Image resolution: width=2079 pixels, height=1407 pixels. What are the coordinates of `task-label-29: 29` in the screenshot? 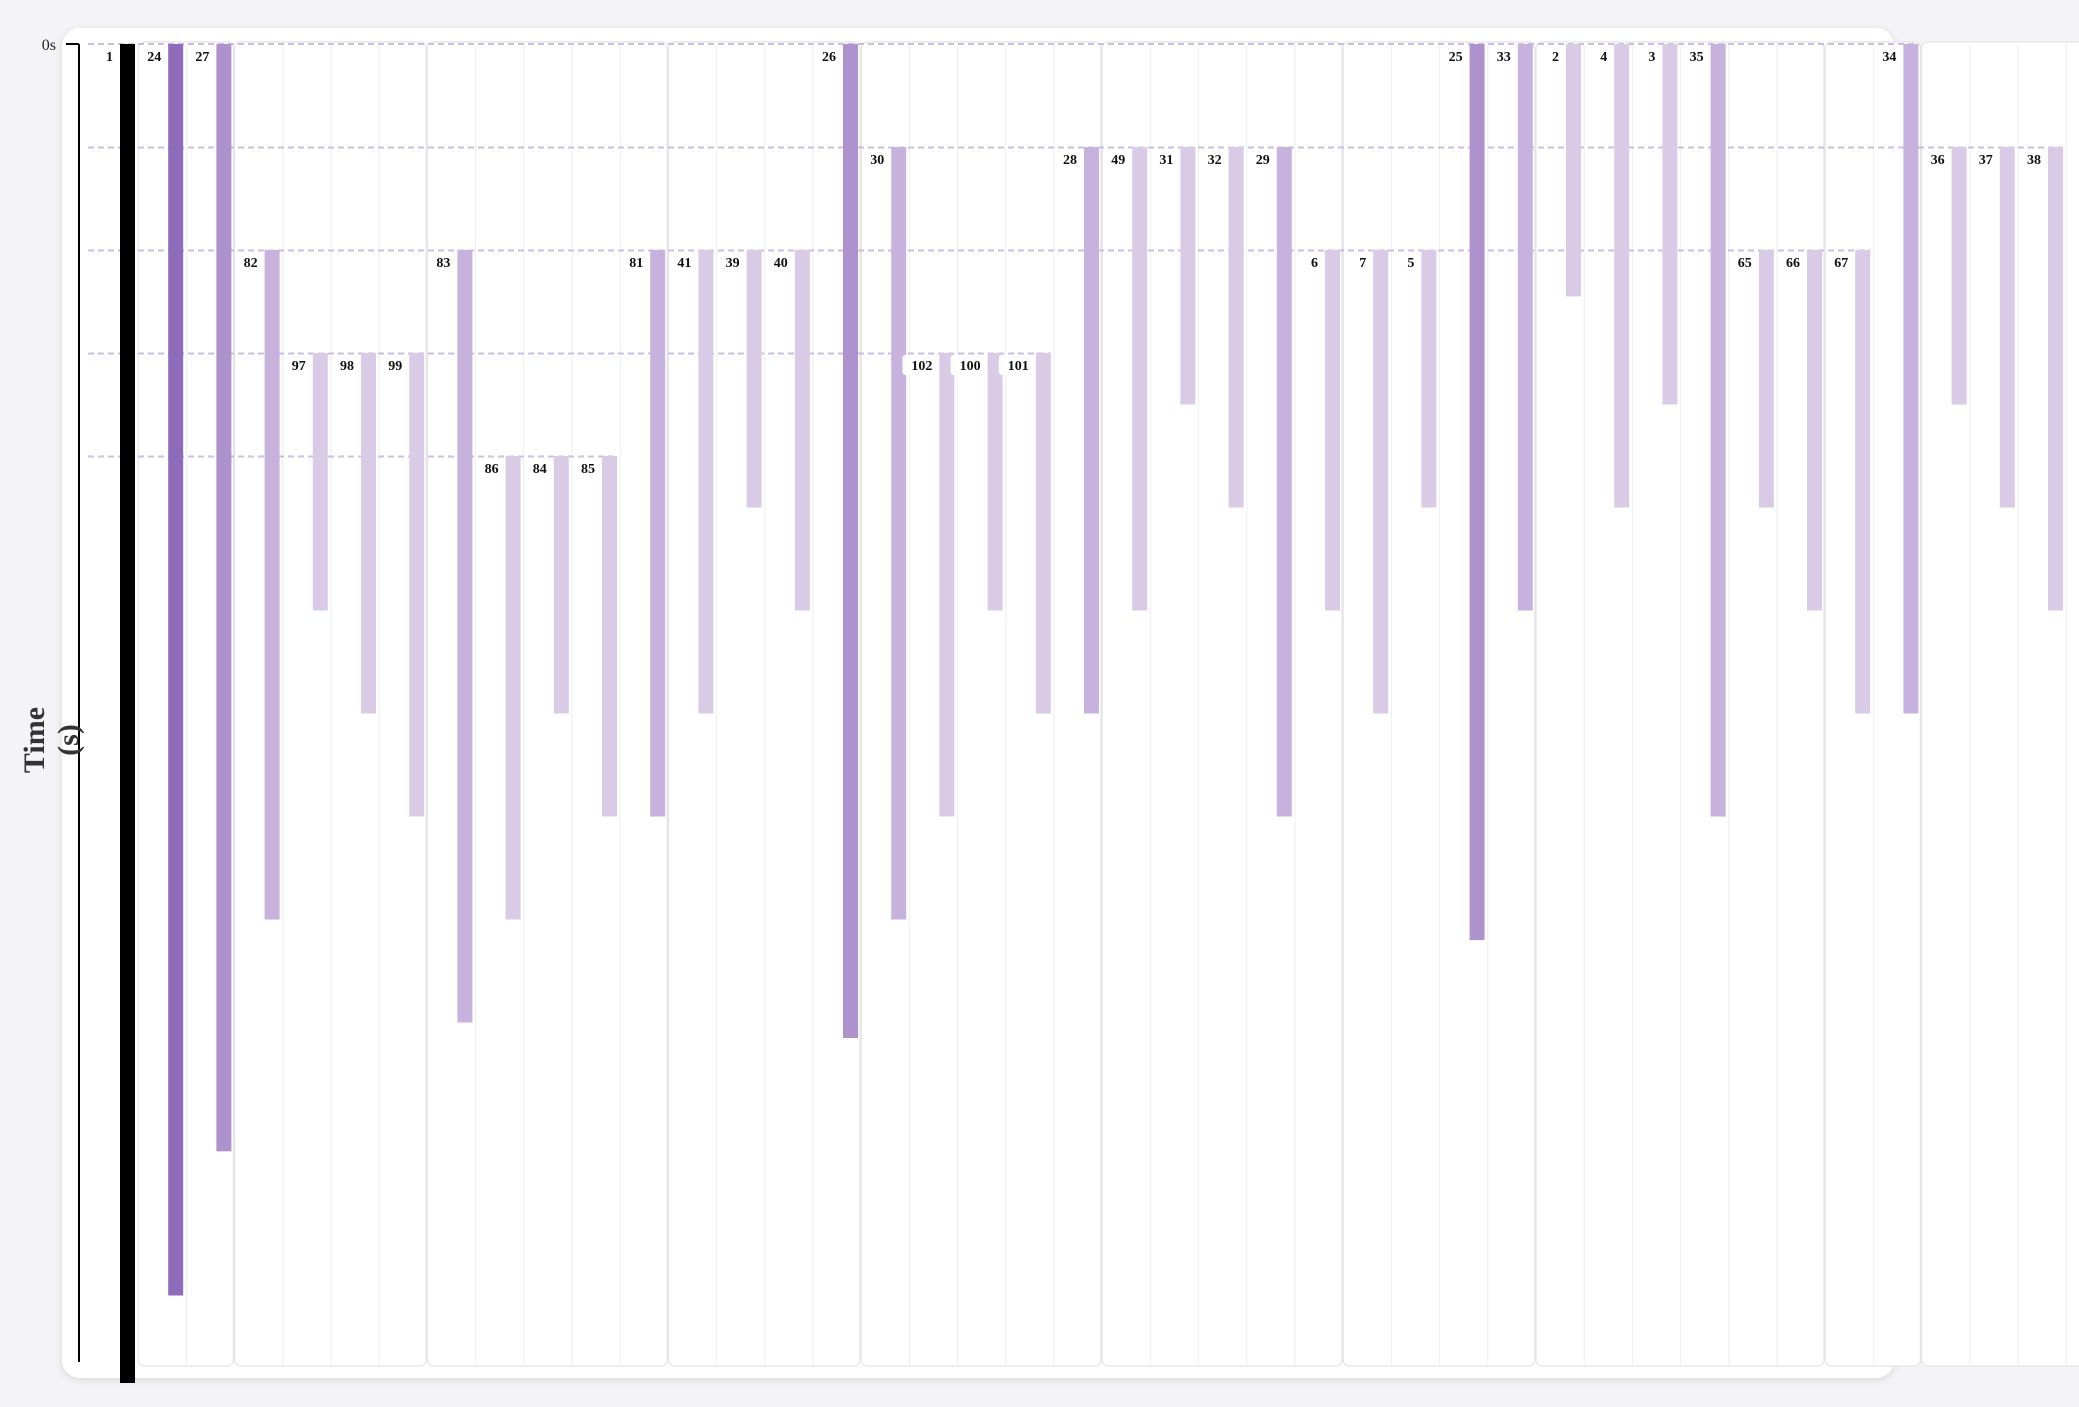 It's located at (1263, 160).